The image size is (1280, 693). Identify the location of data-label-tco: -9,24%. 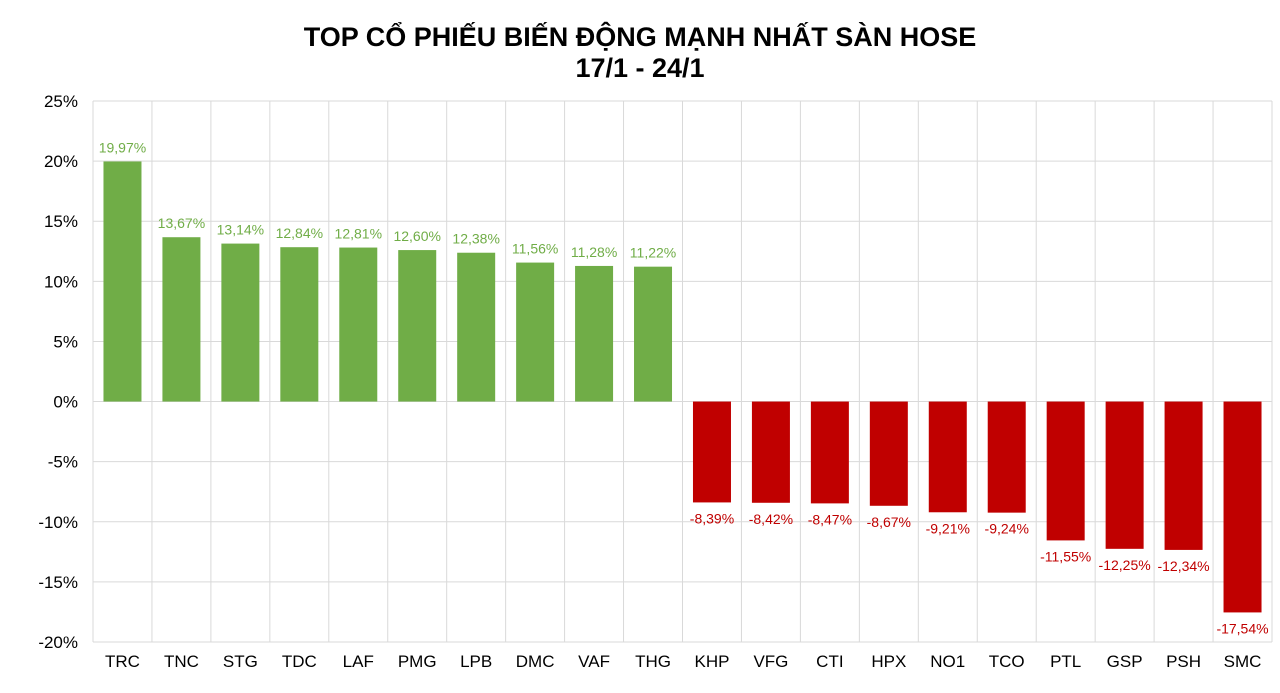
(1007, 529).